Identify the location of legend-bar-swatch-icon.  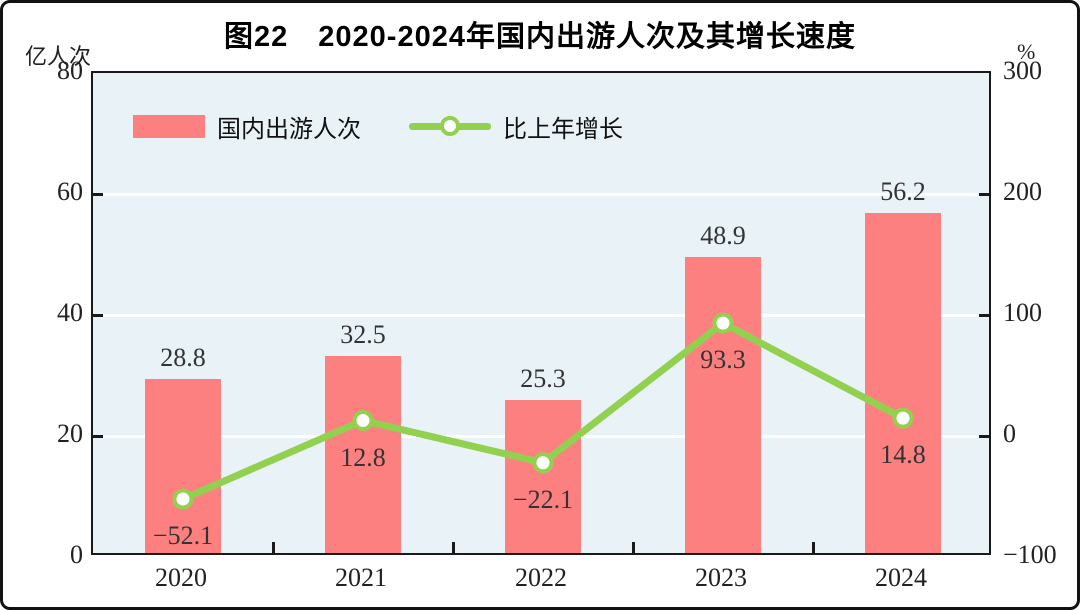
(169, 126).